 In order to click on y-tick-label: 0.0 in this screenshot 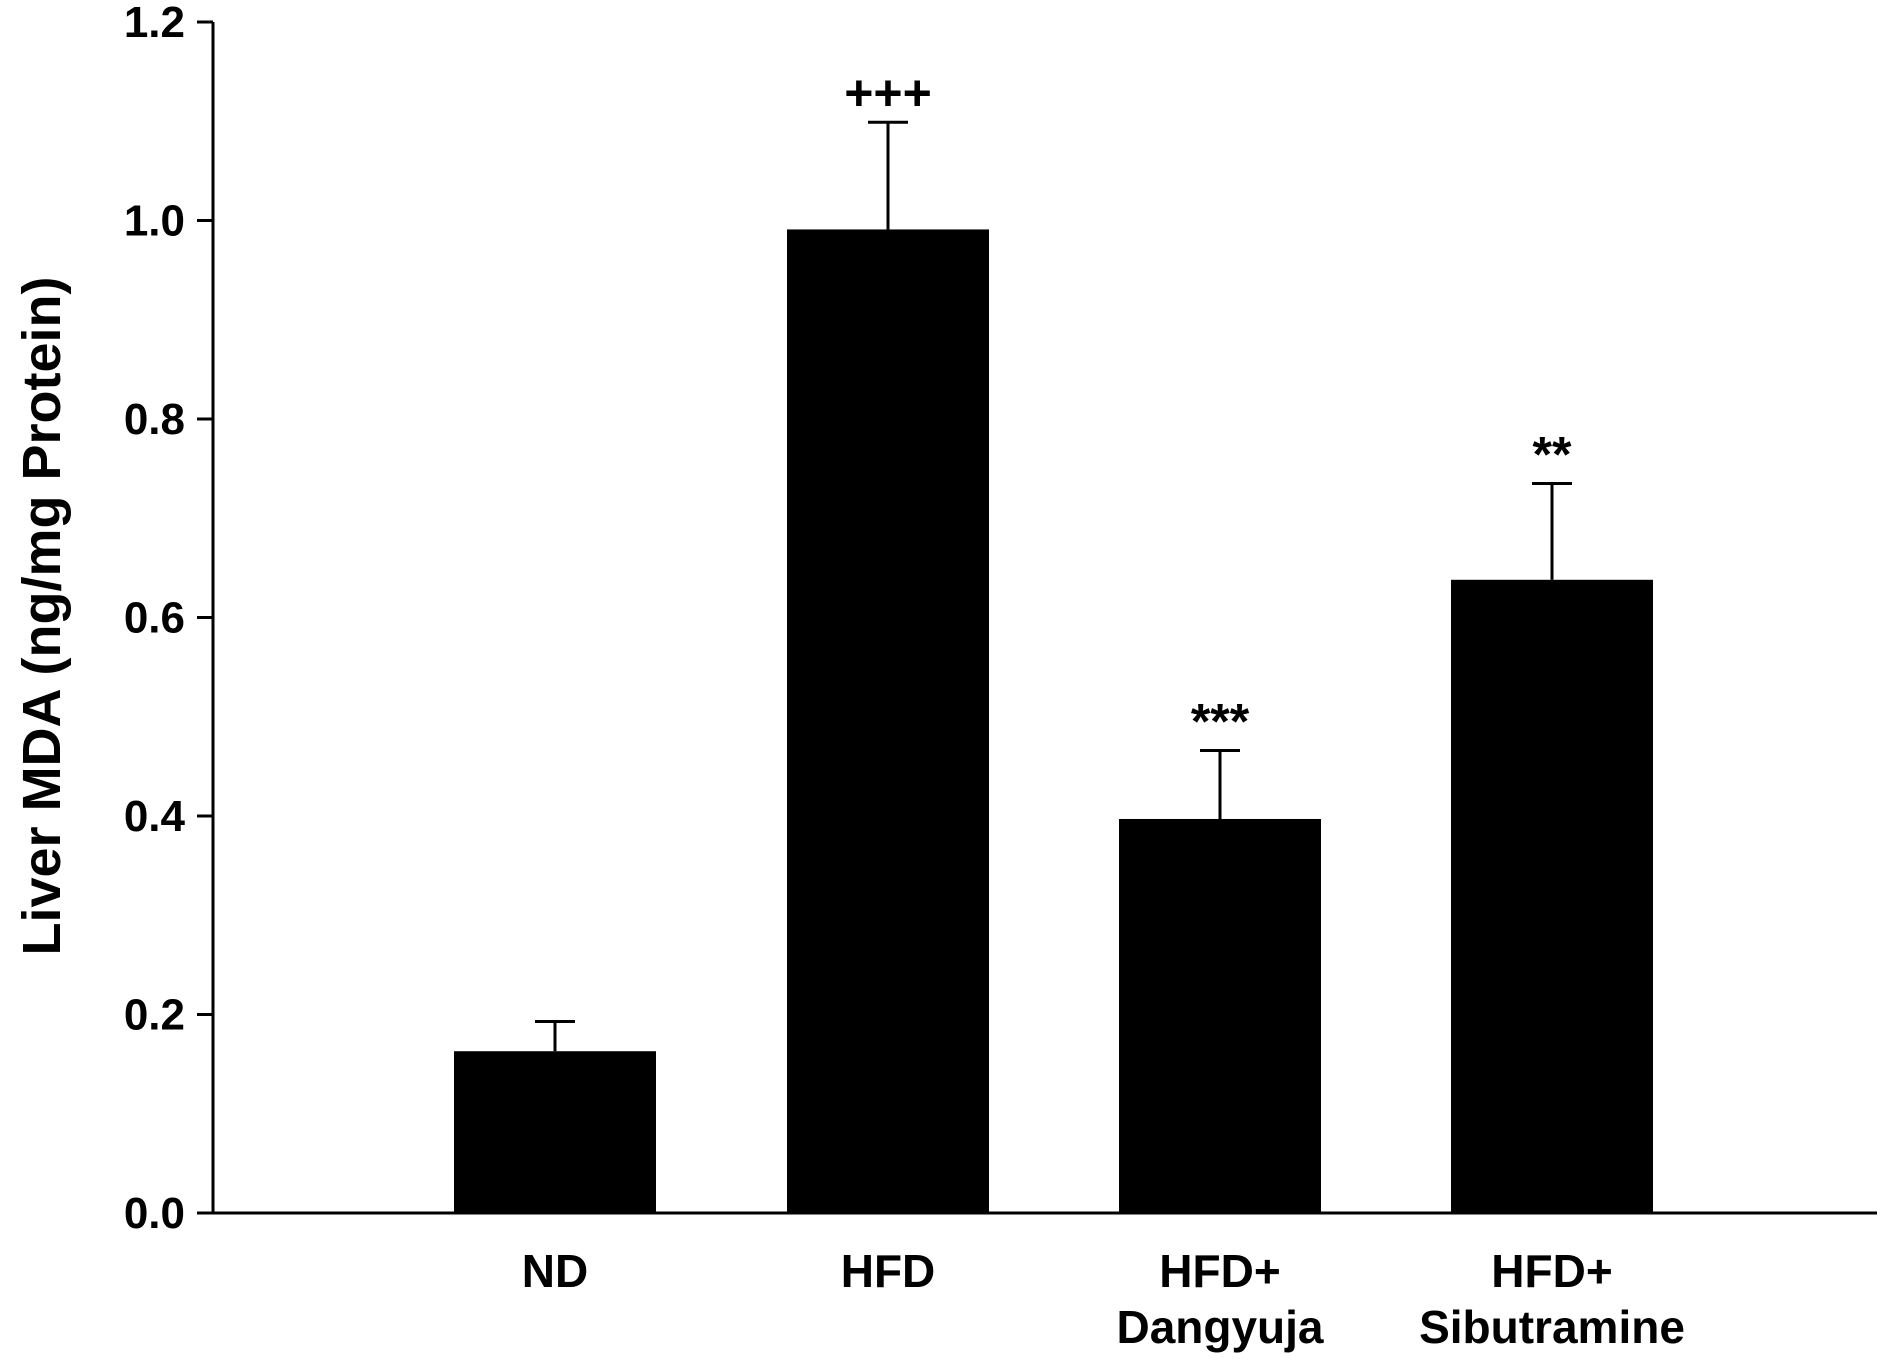, I will do `click(154, 1213)`.